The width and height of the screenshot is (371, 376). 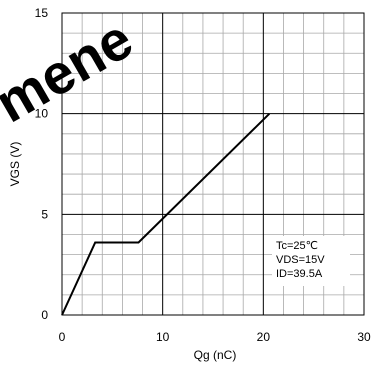 I want to click on y-tick-label: 0, so click(x=44, y=315).